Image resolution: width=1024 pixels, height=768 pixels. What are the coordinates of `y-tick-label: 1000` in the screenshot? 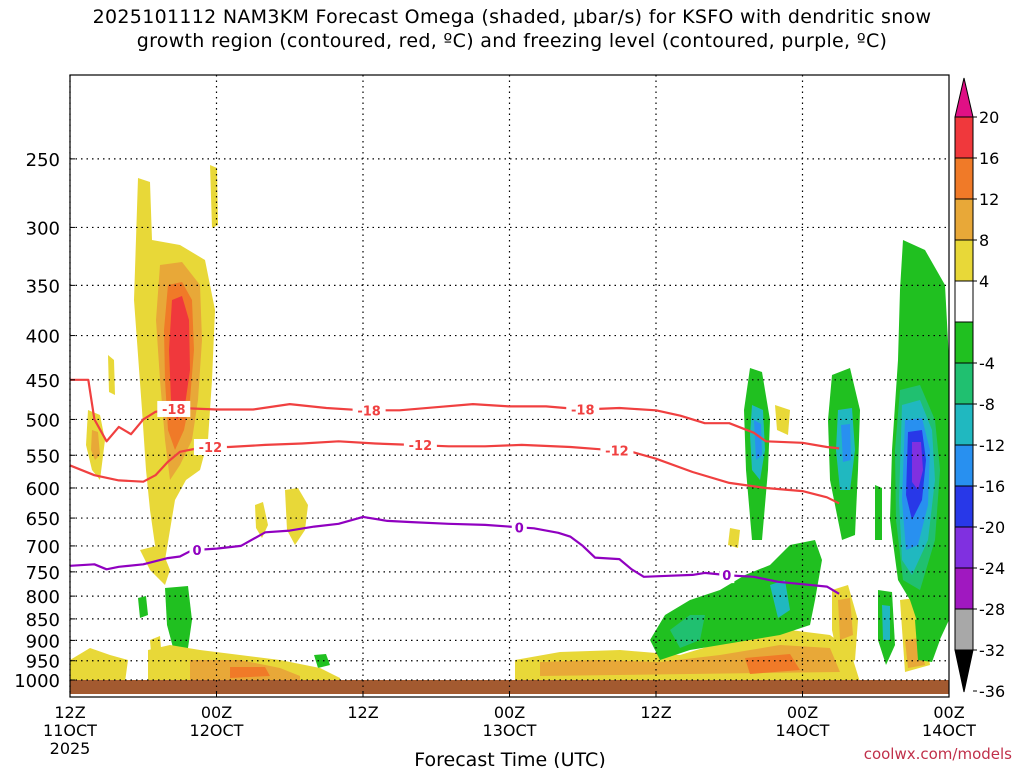 It's located at (37, 681).